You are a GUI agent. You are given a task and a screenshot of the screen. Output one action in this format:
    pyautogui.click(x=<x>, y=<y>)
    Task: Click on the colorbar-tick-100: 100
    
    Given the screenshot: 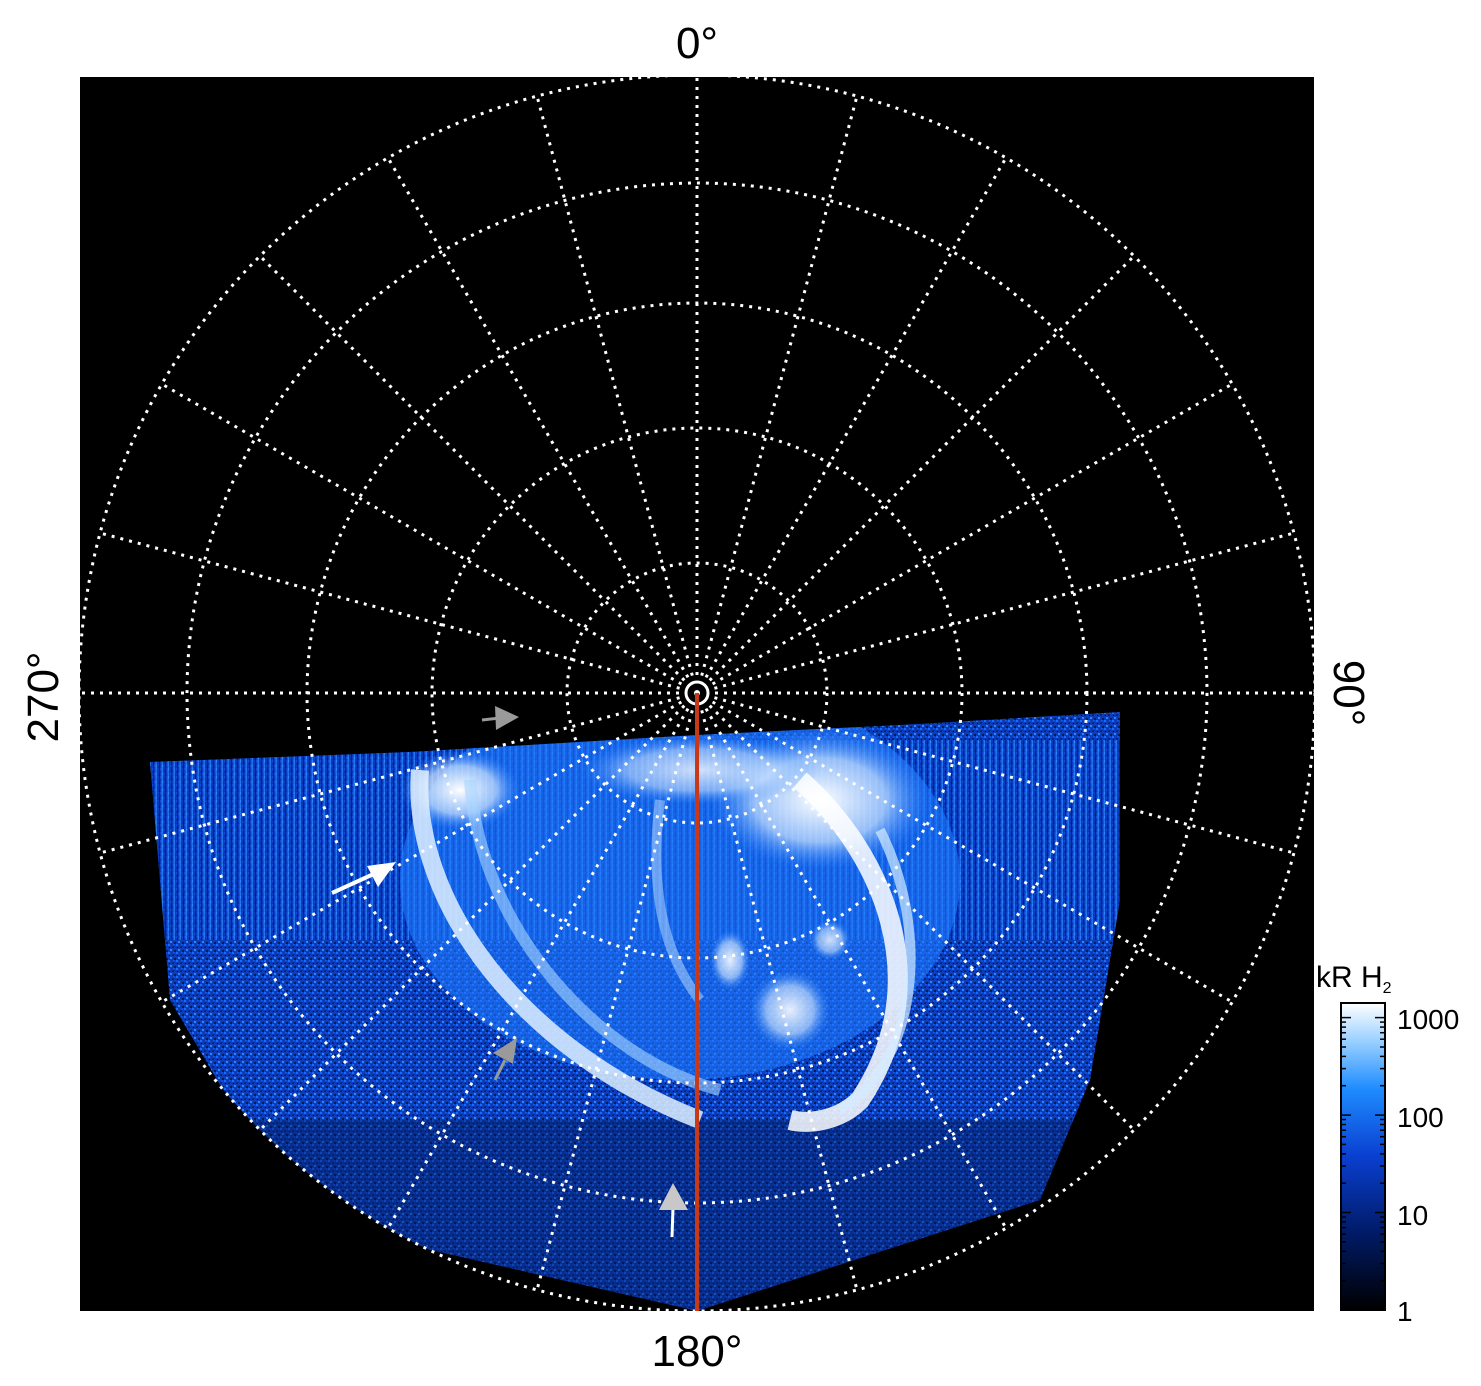 What is the action you would take?
    pyautogui.click(x=1420, y=1117)
    